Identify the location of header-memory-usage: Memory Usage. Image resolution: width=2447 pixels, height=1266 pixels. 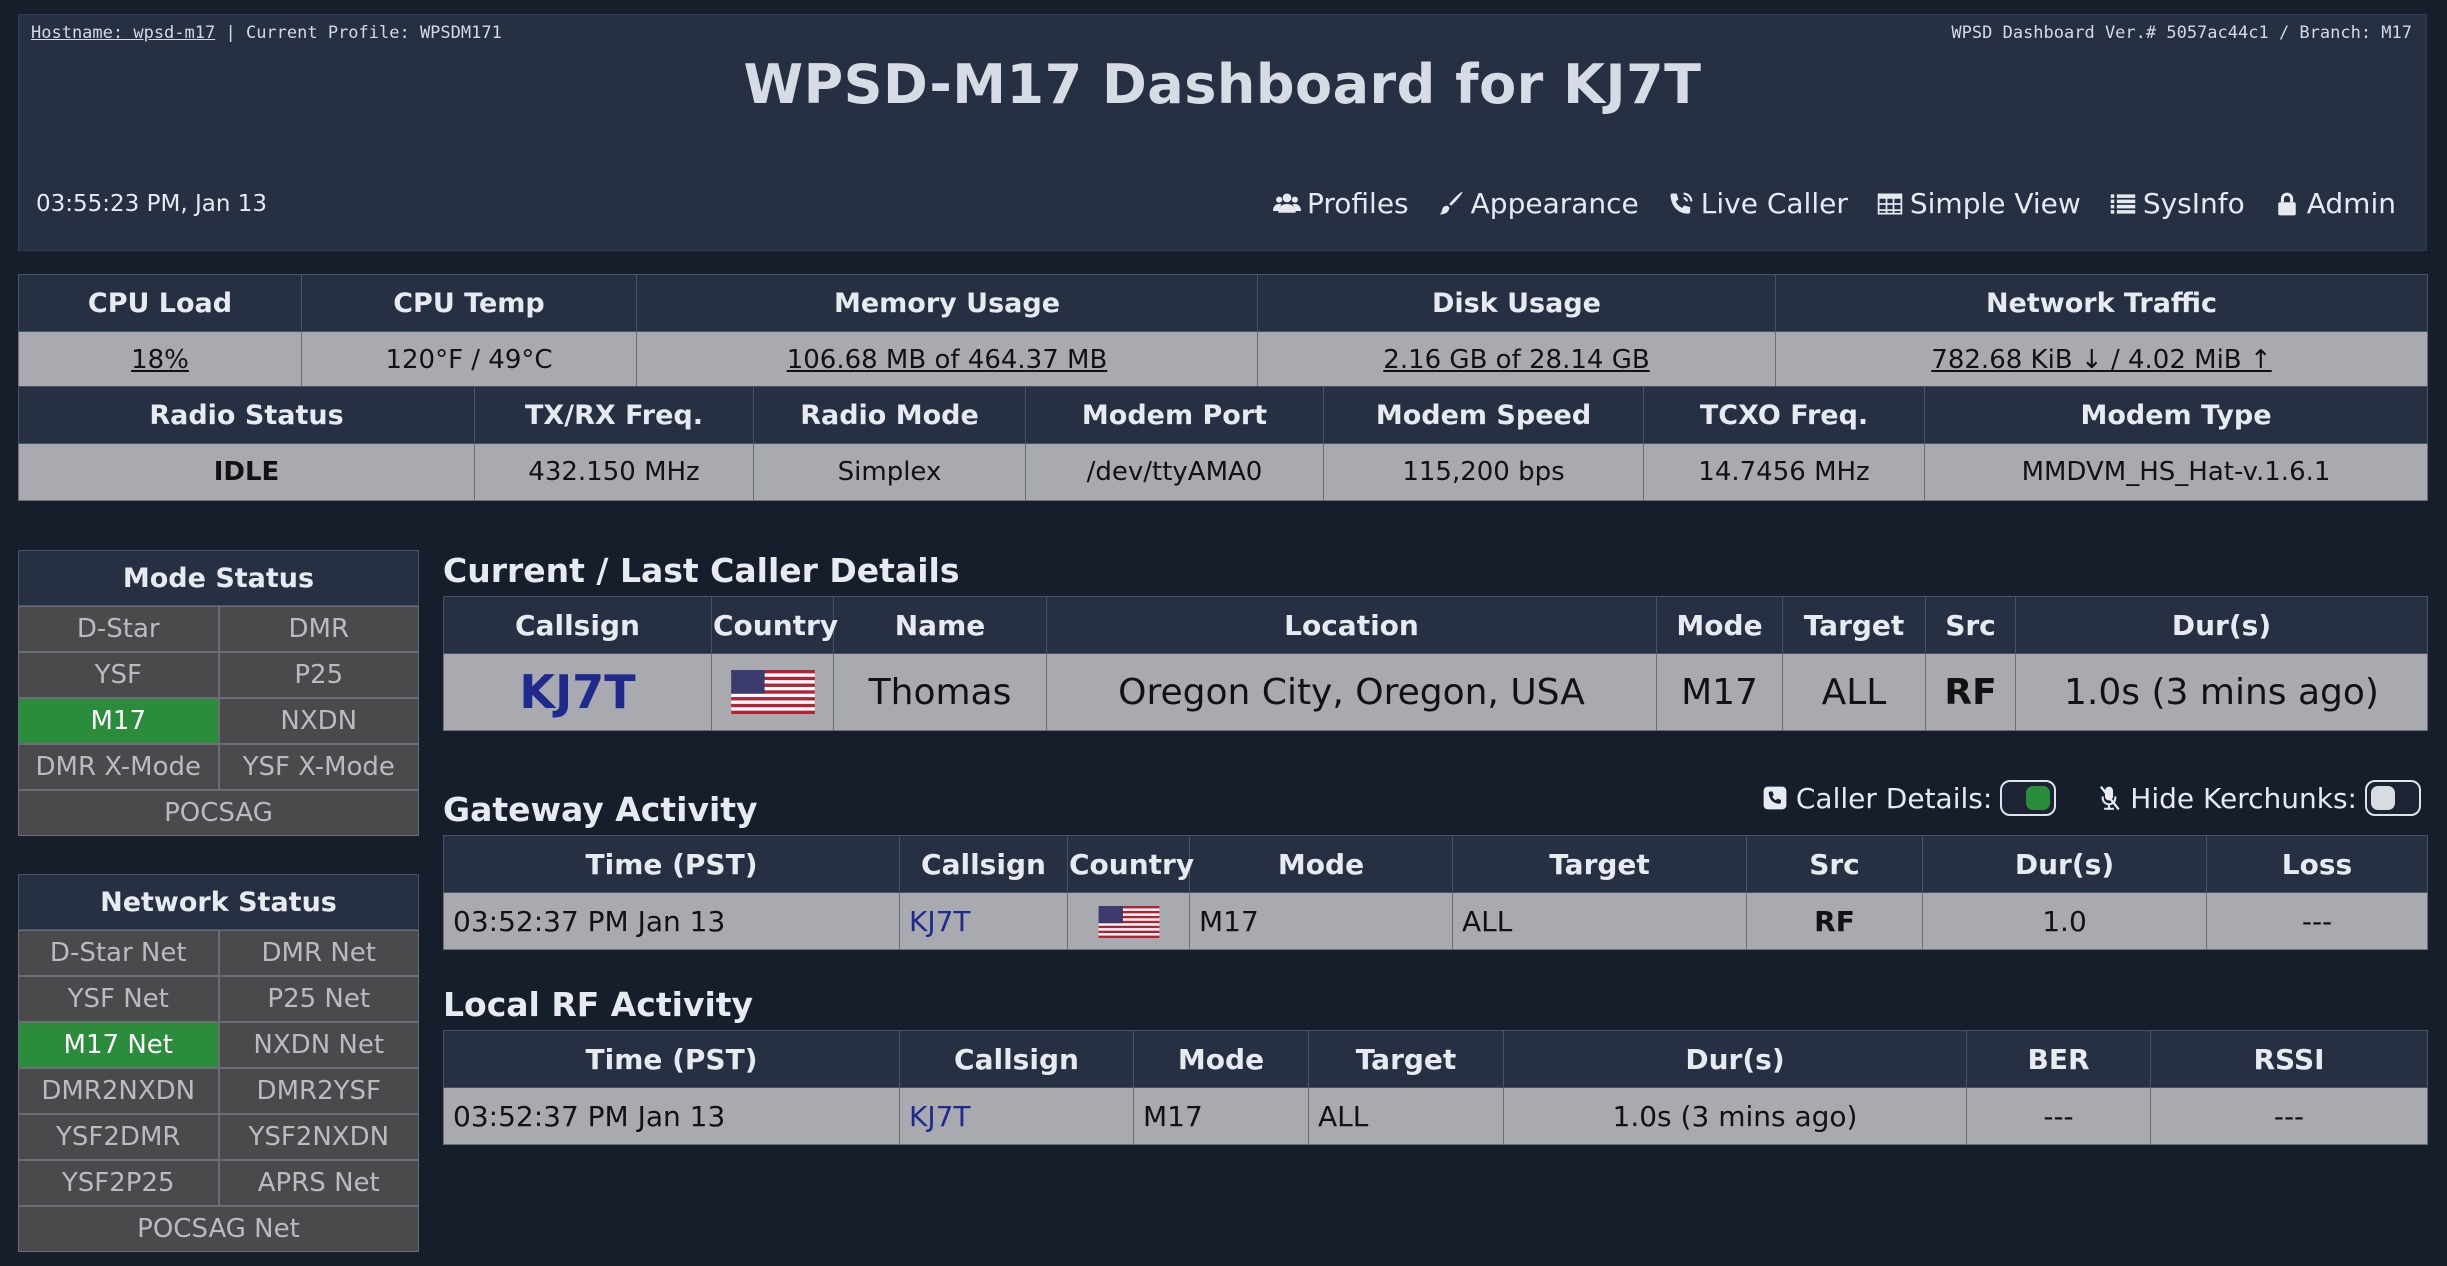
(947, 303).